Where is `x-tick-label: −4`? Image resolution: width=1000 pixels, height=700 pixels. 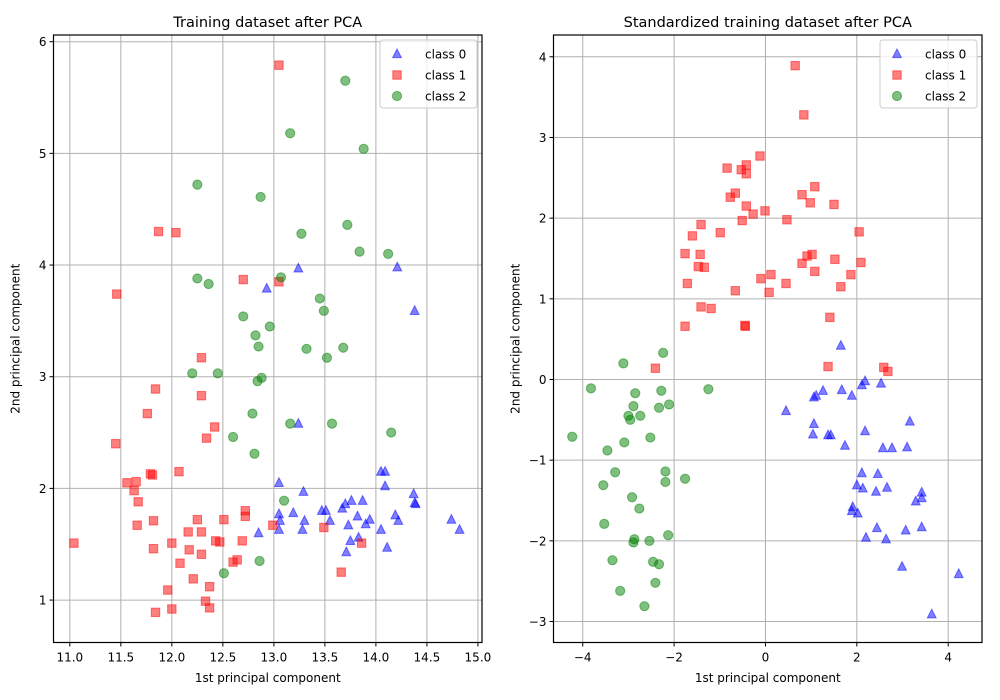
x-tick-label: −4 is located at coordinates (583, 658).